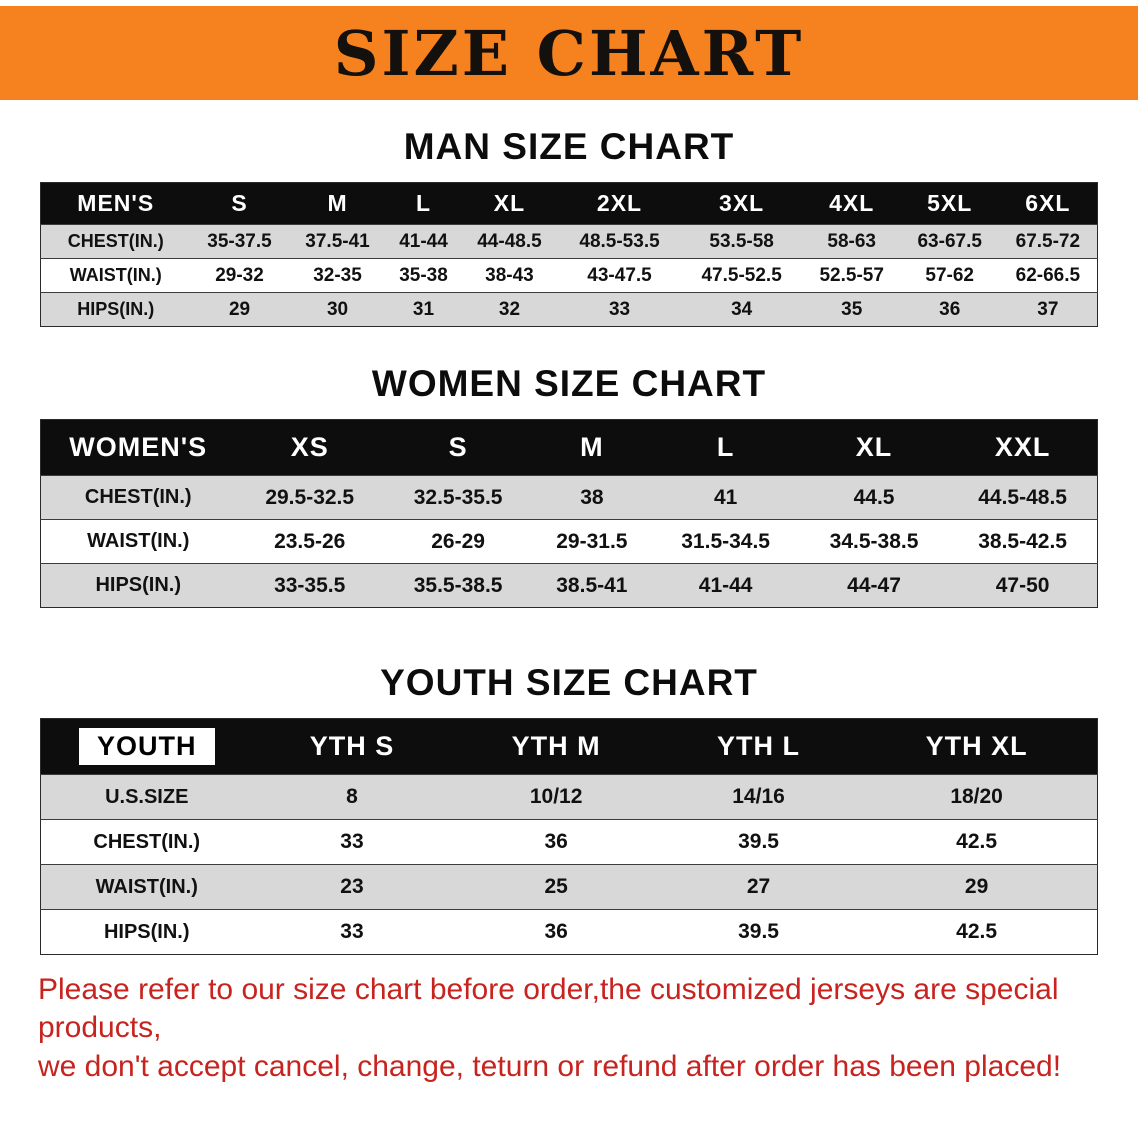 This screenshot has height=1138, width=1138. What do you see at coordinates (592, 585) in the screenshot?
I see `size-value-cell: 38.5-41` at bounding box center [592, 585].